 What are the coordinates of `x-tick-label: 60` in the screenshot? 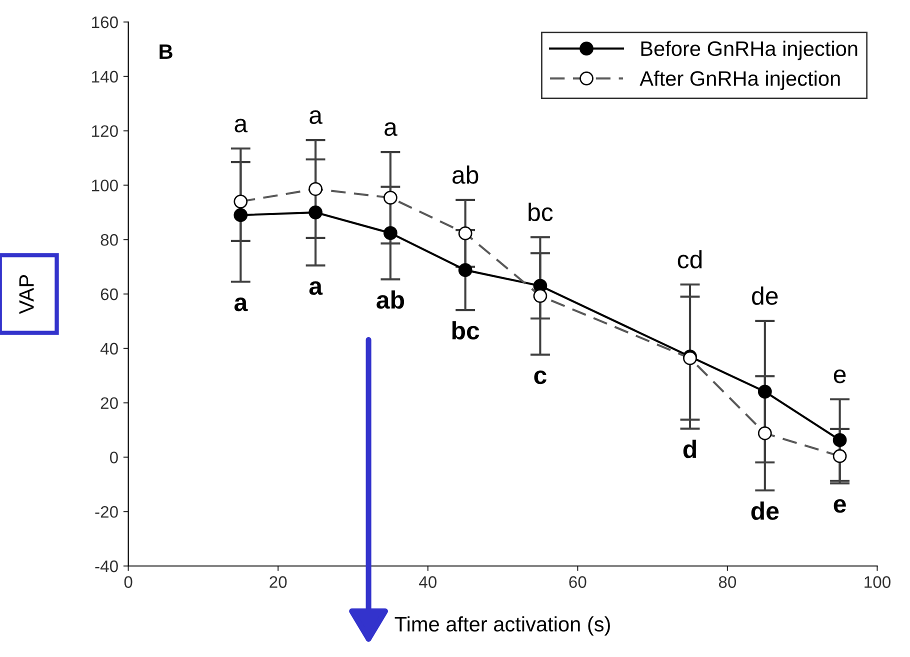 It's located at (577, 582).